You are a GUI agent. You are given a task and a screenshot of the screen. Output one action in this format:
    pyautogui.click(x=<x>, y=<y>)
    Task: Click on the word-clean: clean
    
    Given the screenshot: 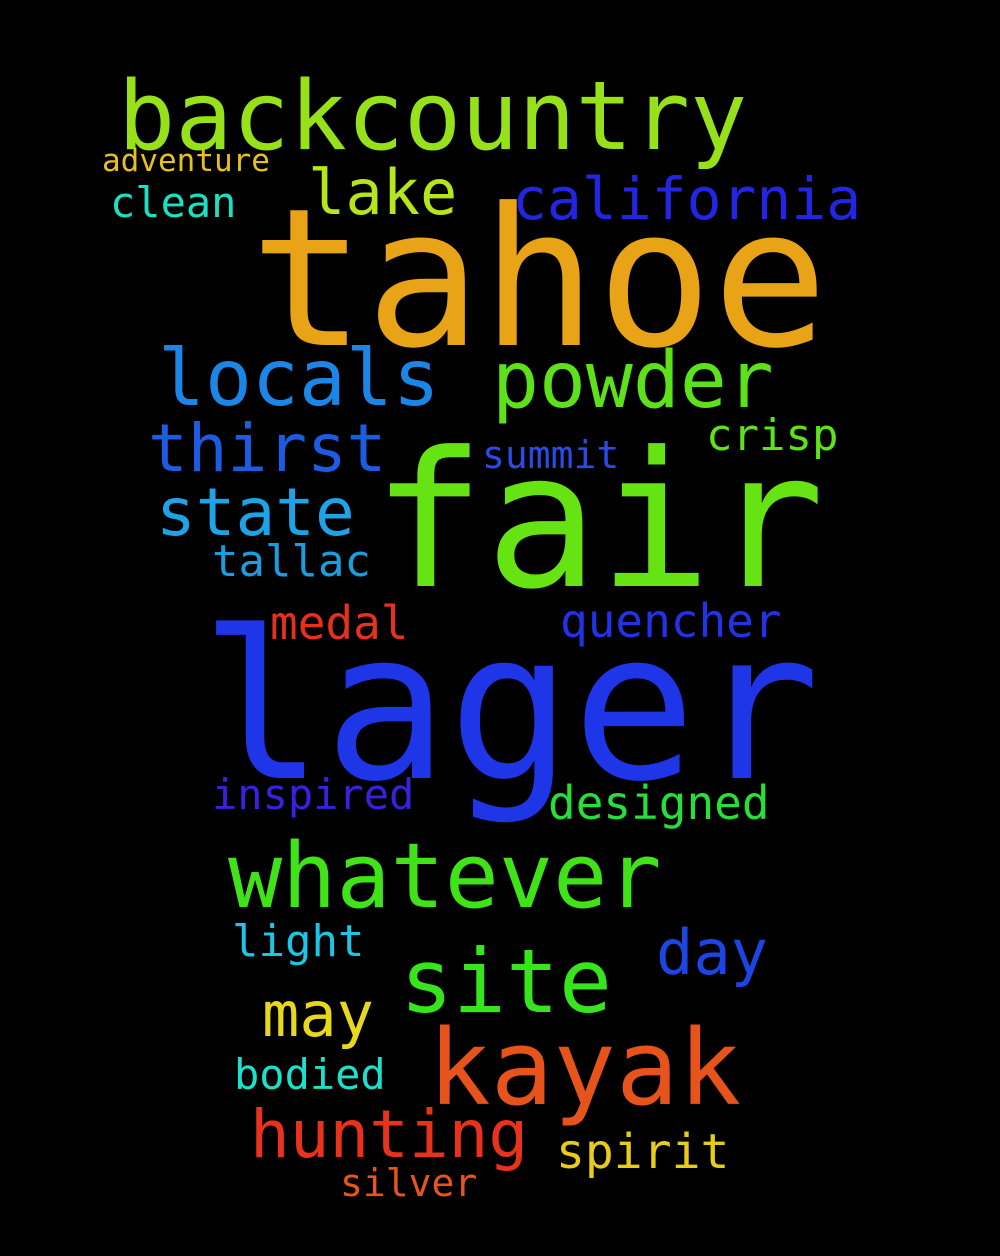 What is the action you would take?
    pyautogui.click(x=173, y=202)
    